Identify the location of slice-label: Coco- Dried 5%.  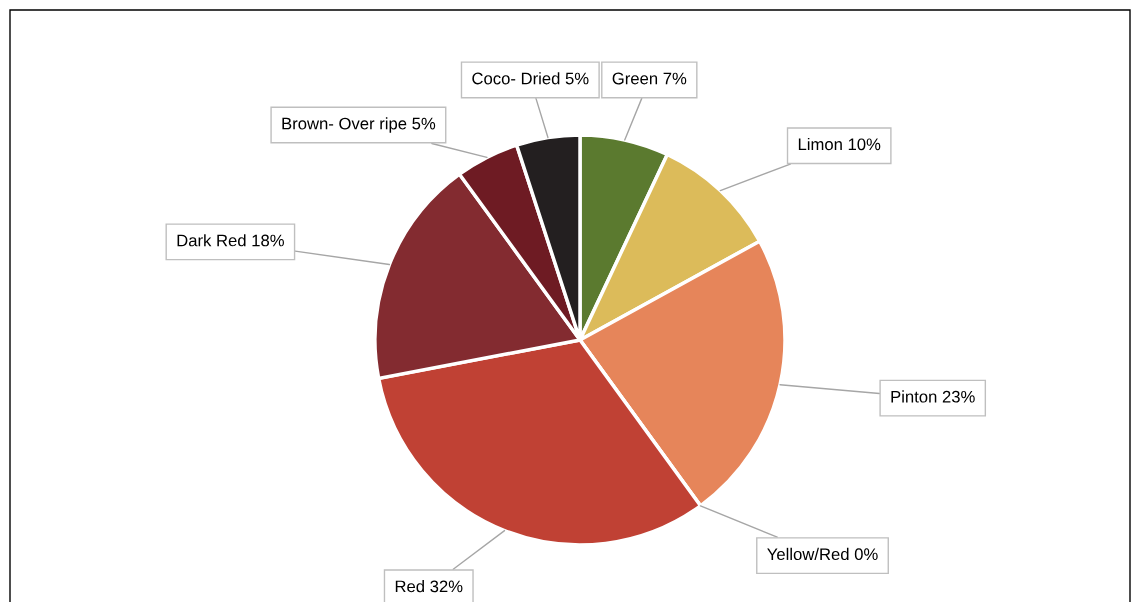
(530, 78).